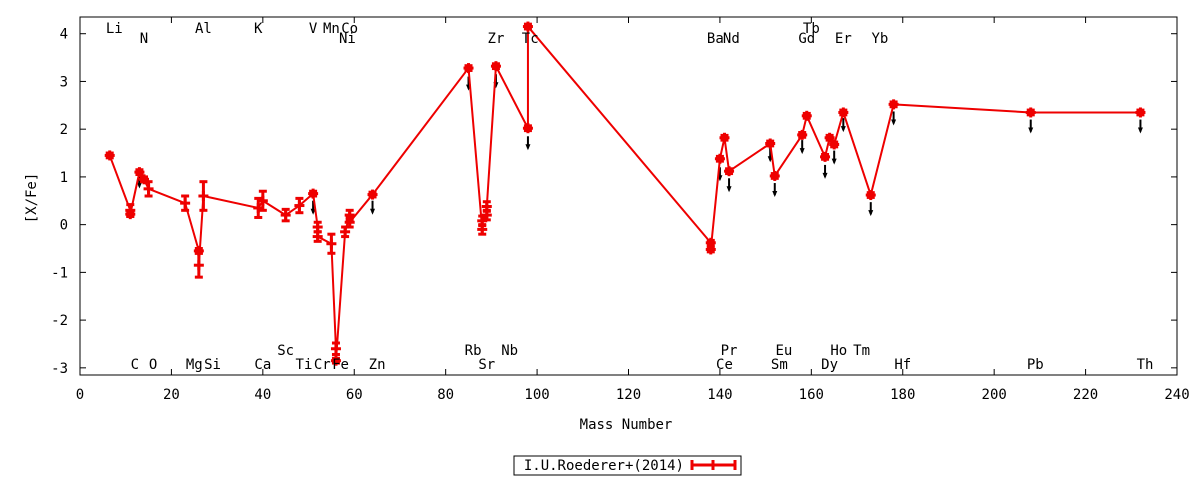  What do you see at coordinates (59, 369) in the screenshot?
I see `y-tick-label: -3` at bounding box center [59, 369].